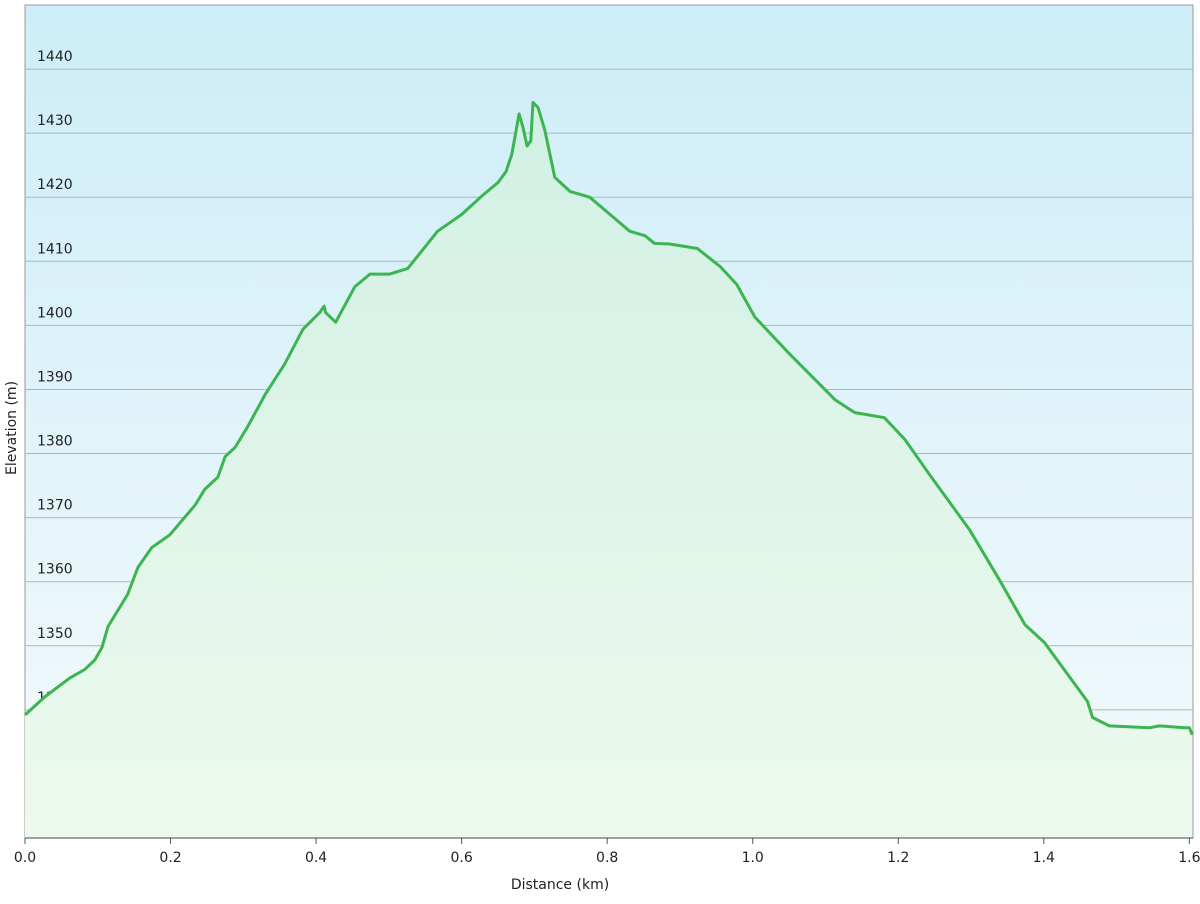 The image size is (1200, 904). Describe the element at coordinates (607, 858) in the screenshot. I see `x-tick-label: 0.8` at that location.